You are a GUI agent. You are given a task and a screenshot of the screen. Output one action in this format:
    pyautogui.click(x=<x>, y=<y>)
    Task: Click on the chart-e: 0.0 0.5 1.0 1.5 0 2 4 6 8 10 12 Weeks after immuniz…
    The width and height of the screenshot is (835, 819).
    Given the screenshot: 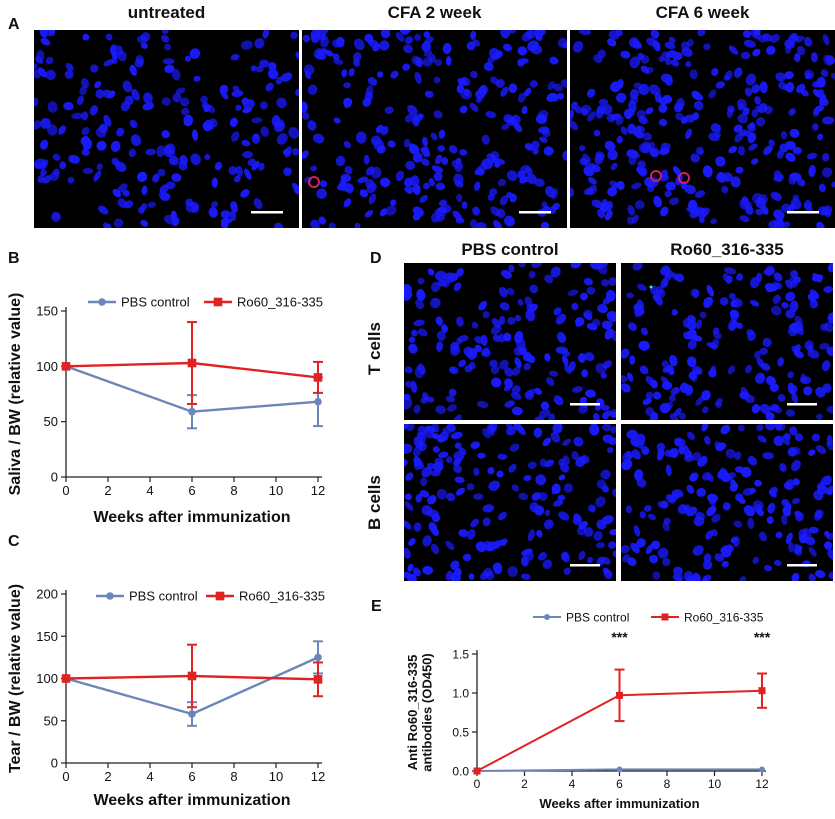 What is the action you would take?
    pyautogui.click(x=588, y=711)
    